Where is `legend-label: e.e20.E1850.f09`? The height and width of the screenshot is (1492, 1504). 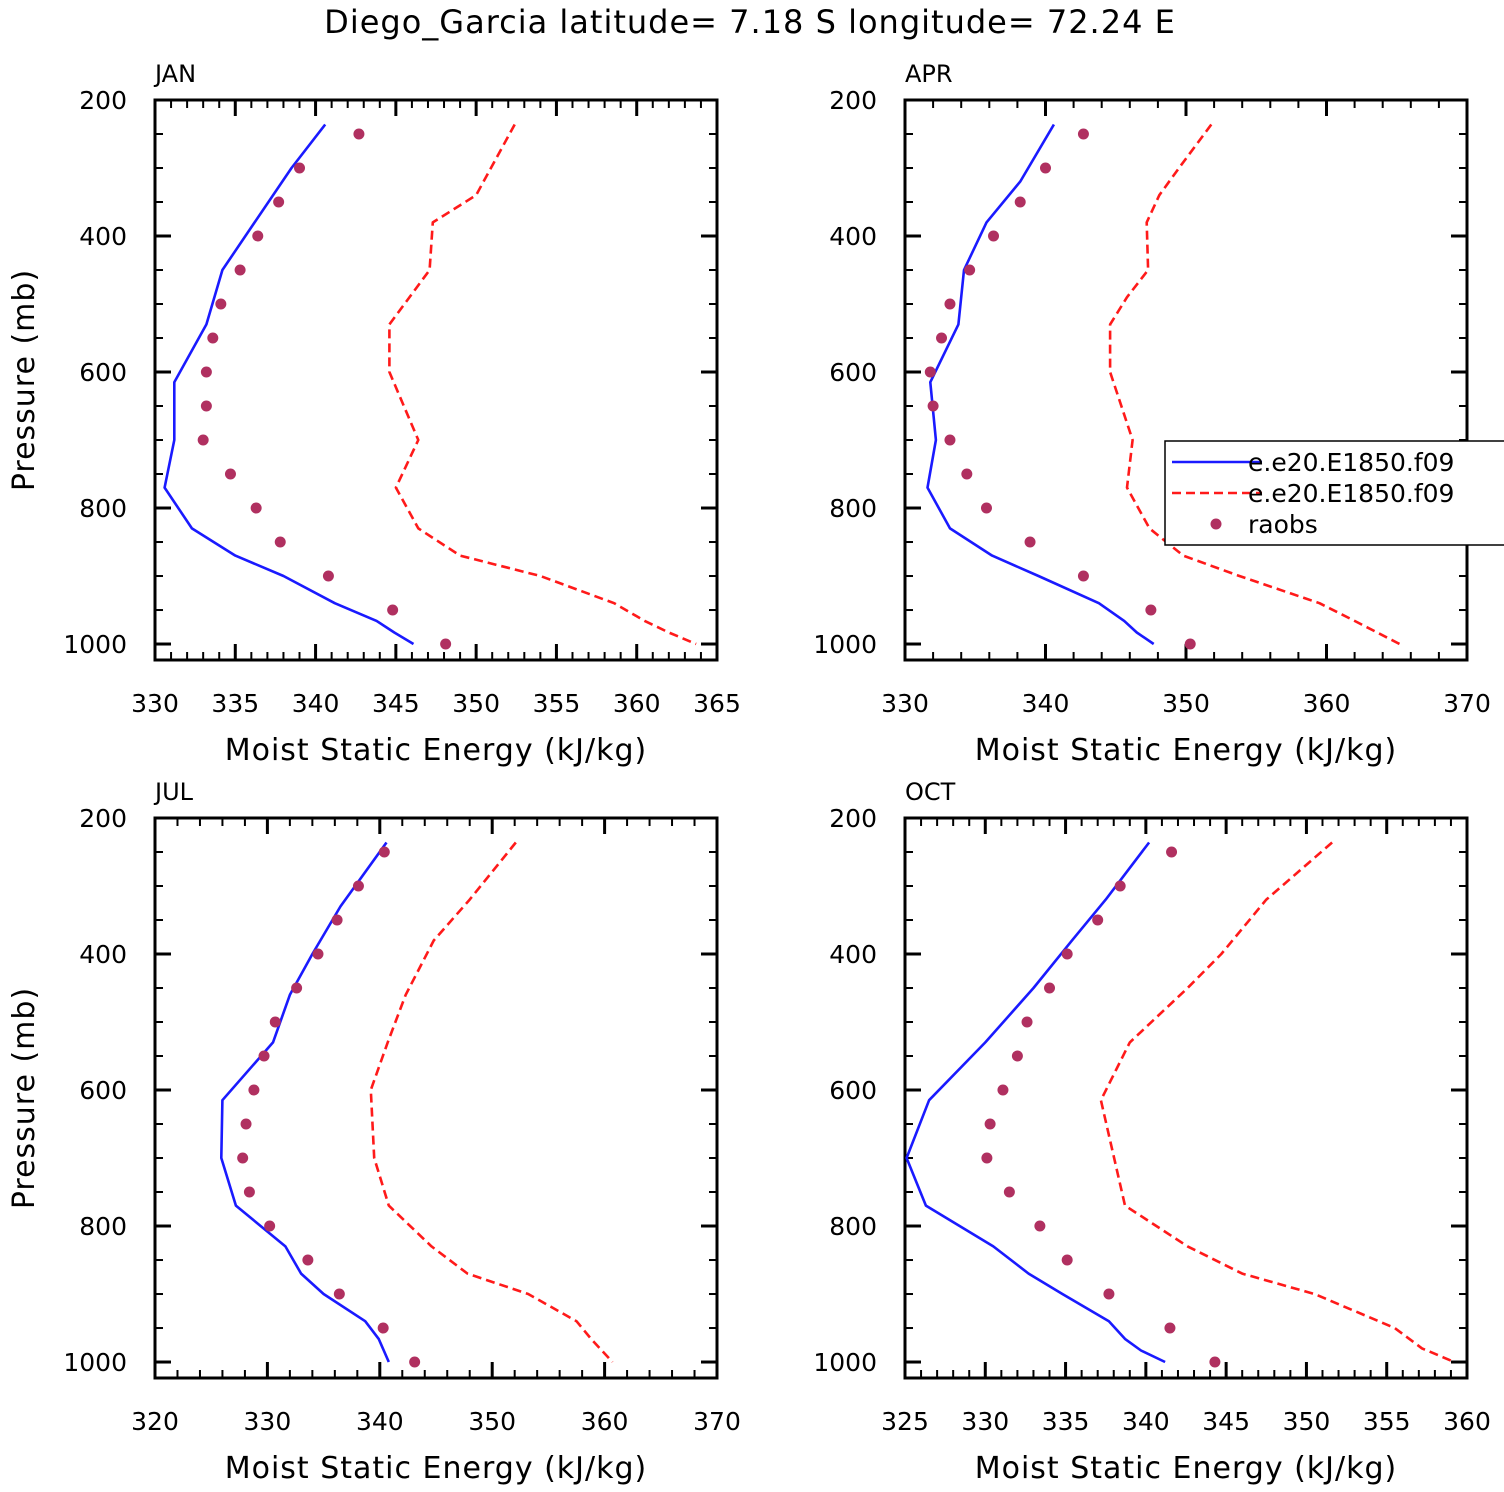
legend-label: e.e20.E1850.f09 is located at coordinates (1351, 493).